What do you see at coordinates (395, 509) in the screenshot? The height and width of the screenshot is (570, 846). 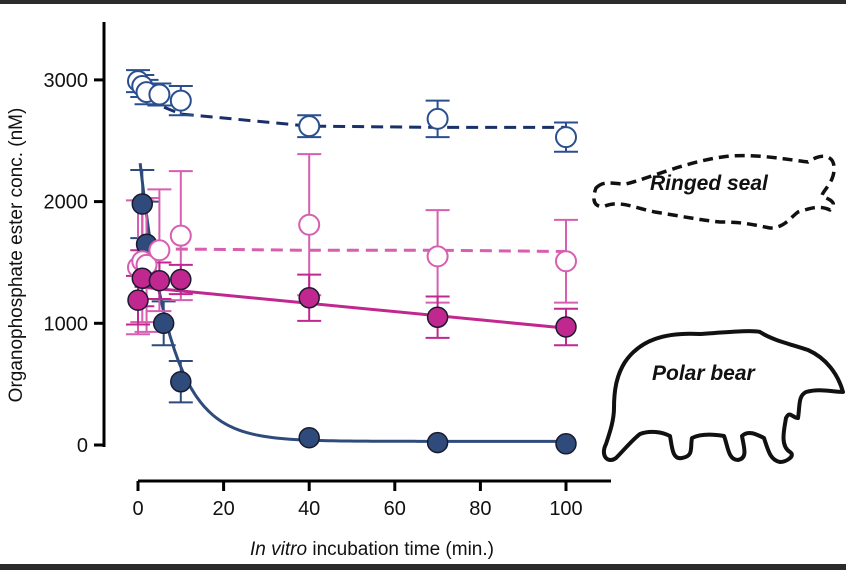 I see `x-tick-label: 60` at bounding box center [395, 509].